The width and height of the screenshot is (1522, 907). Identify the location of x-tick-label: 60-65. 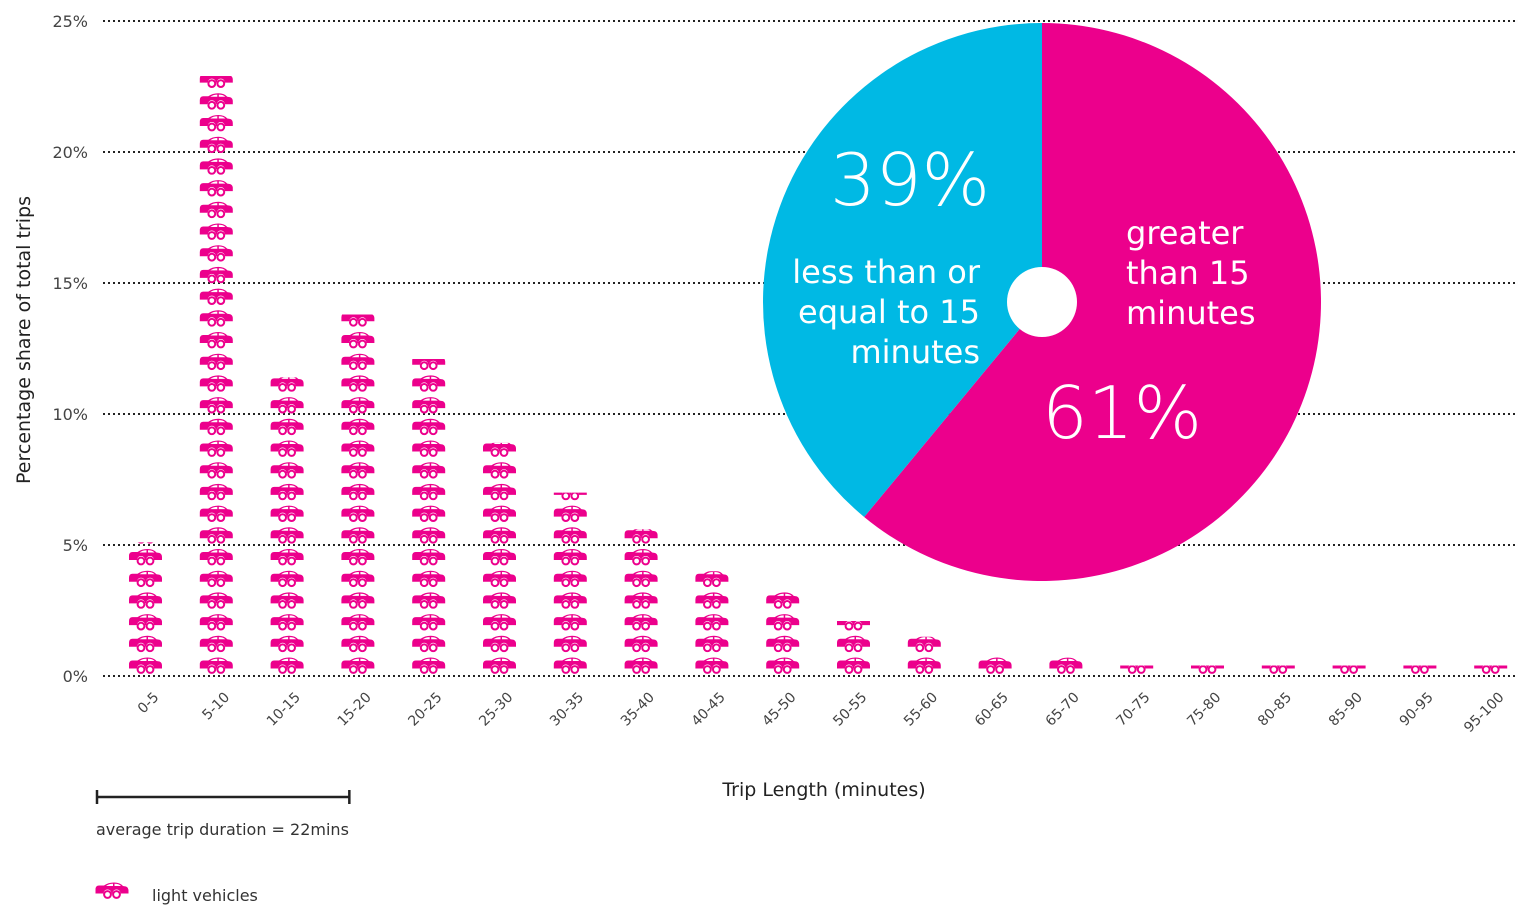
(992, 710).